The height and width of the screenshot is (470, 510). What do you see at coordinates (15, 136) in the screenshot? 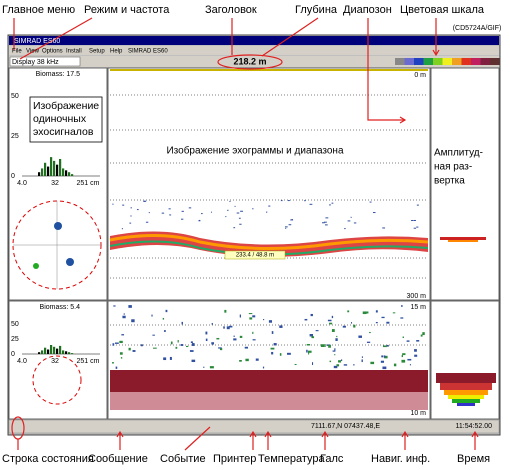
I see `y-tick-label: 25` at bounding box center [15, 136].